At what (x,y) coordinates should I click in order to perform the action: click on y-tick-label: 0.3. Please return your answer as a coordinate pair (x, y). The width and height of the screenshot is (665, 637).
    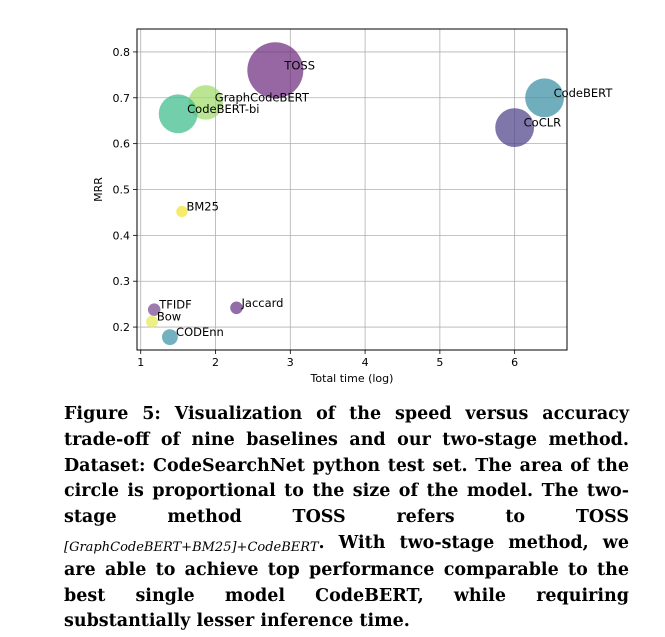
    Looking at the image, I should click on (122, 281).